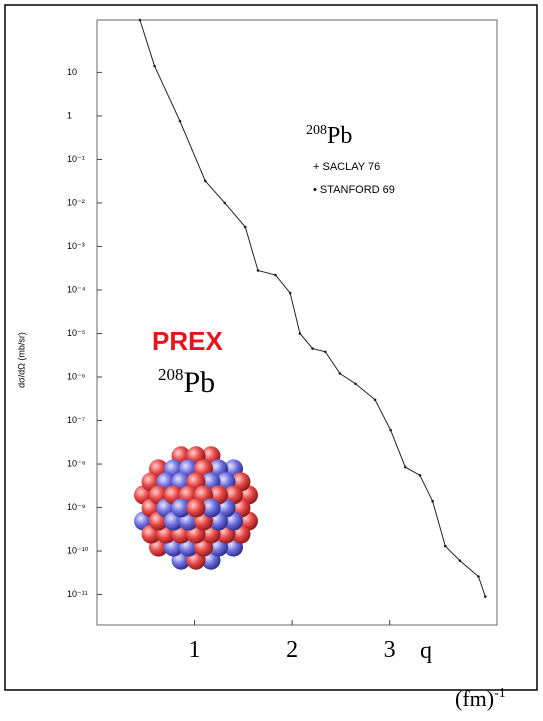 Image resolution: width=543 pixels, height=721 pixels. I want to click on y-tick-label: 10⁻¹⁰, so click(78, 550).